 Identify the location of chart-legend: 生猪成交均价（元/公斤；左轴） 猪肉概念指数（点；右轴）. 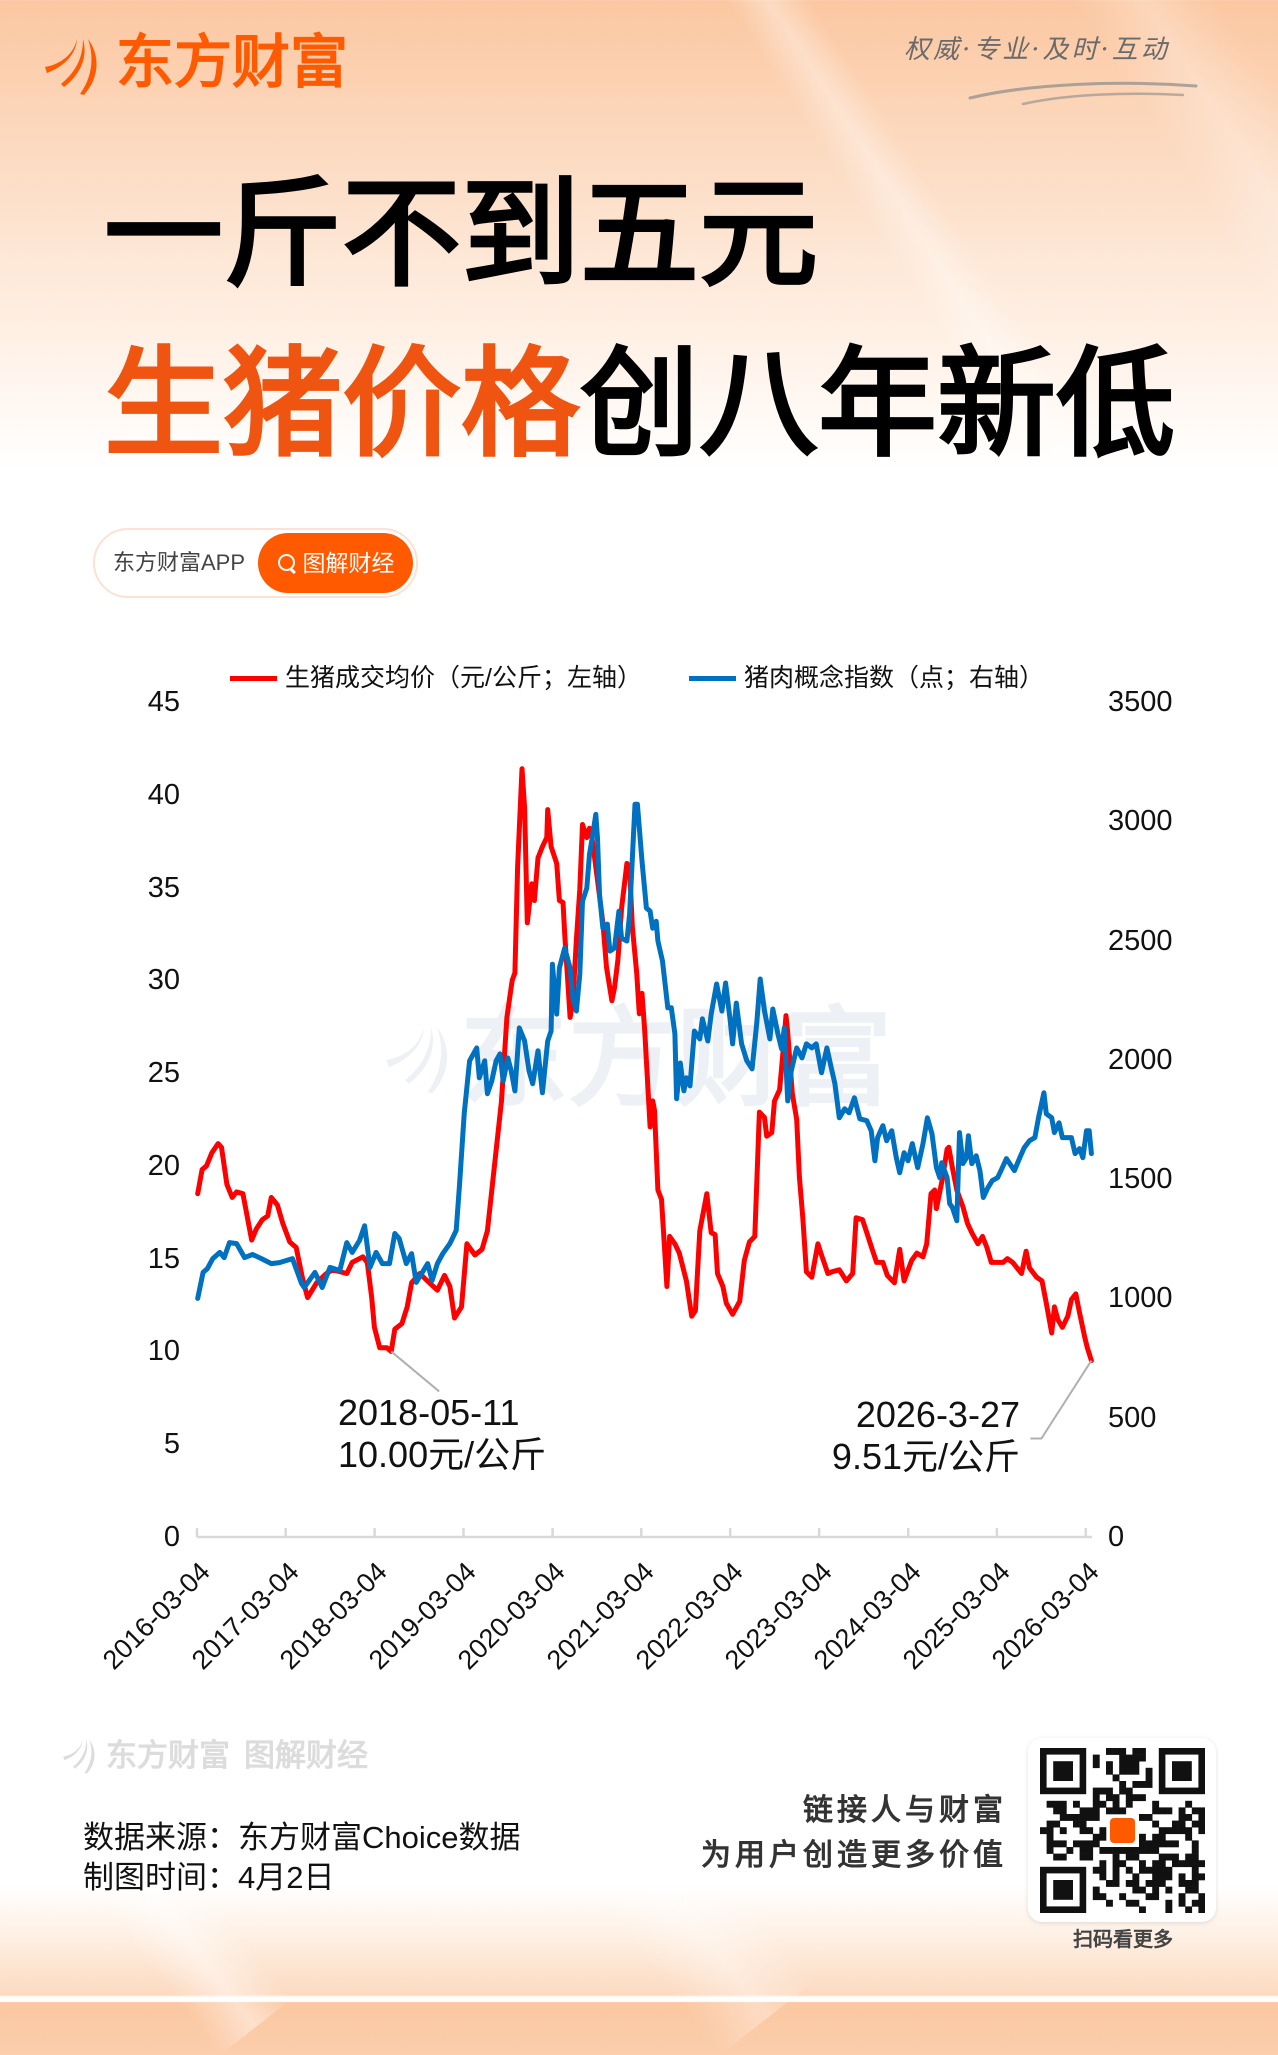
(637, 678).